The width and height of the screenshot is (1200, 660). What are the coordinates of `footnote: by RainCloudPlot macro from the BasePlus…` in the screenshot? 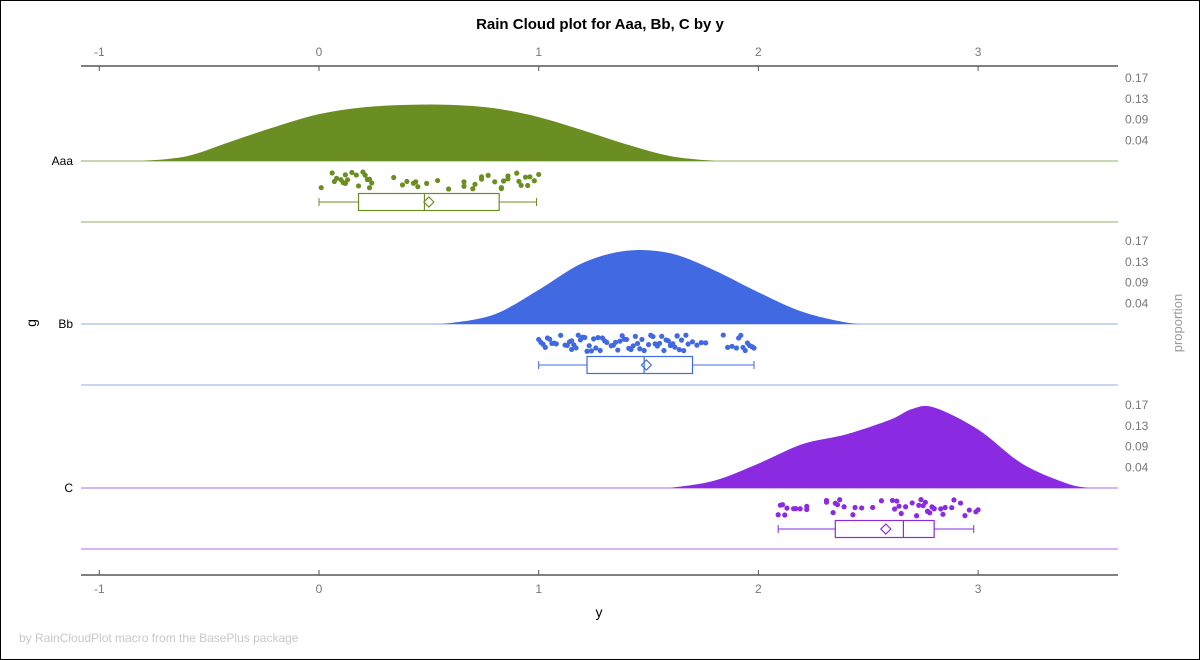 It's located at (159, 638).